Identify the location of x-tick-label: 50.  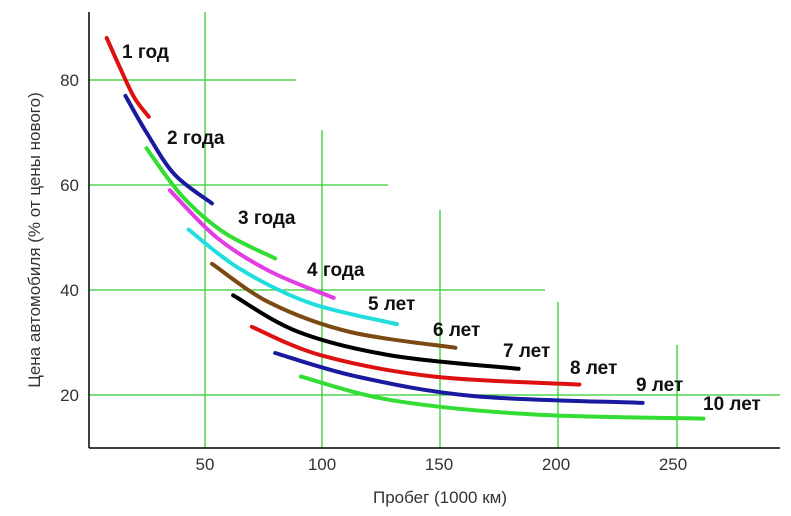
(205, 464).